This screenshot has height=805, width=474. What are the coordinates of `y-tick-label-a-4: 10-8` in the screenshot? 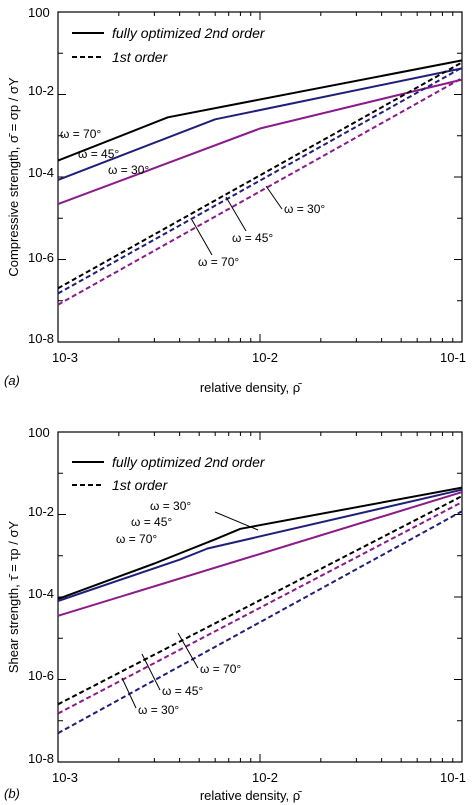 It's located at (41, 338).